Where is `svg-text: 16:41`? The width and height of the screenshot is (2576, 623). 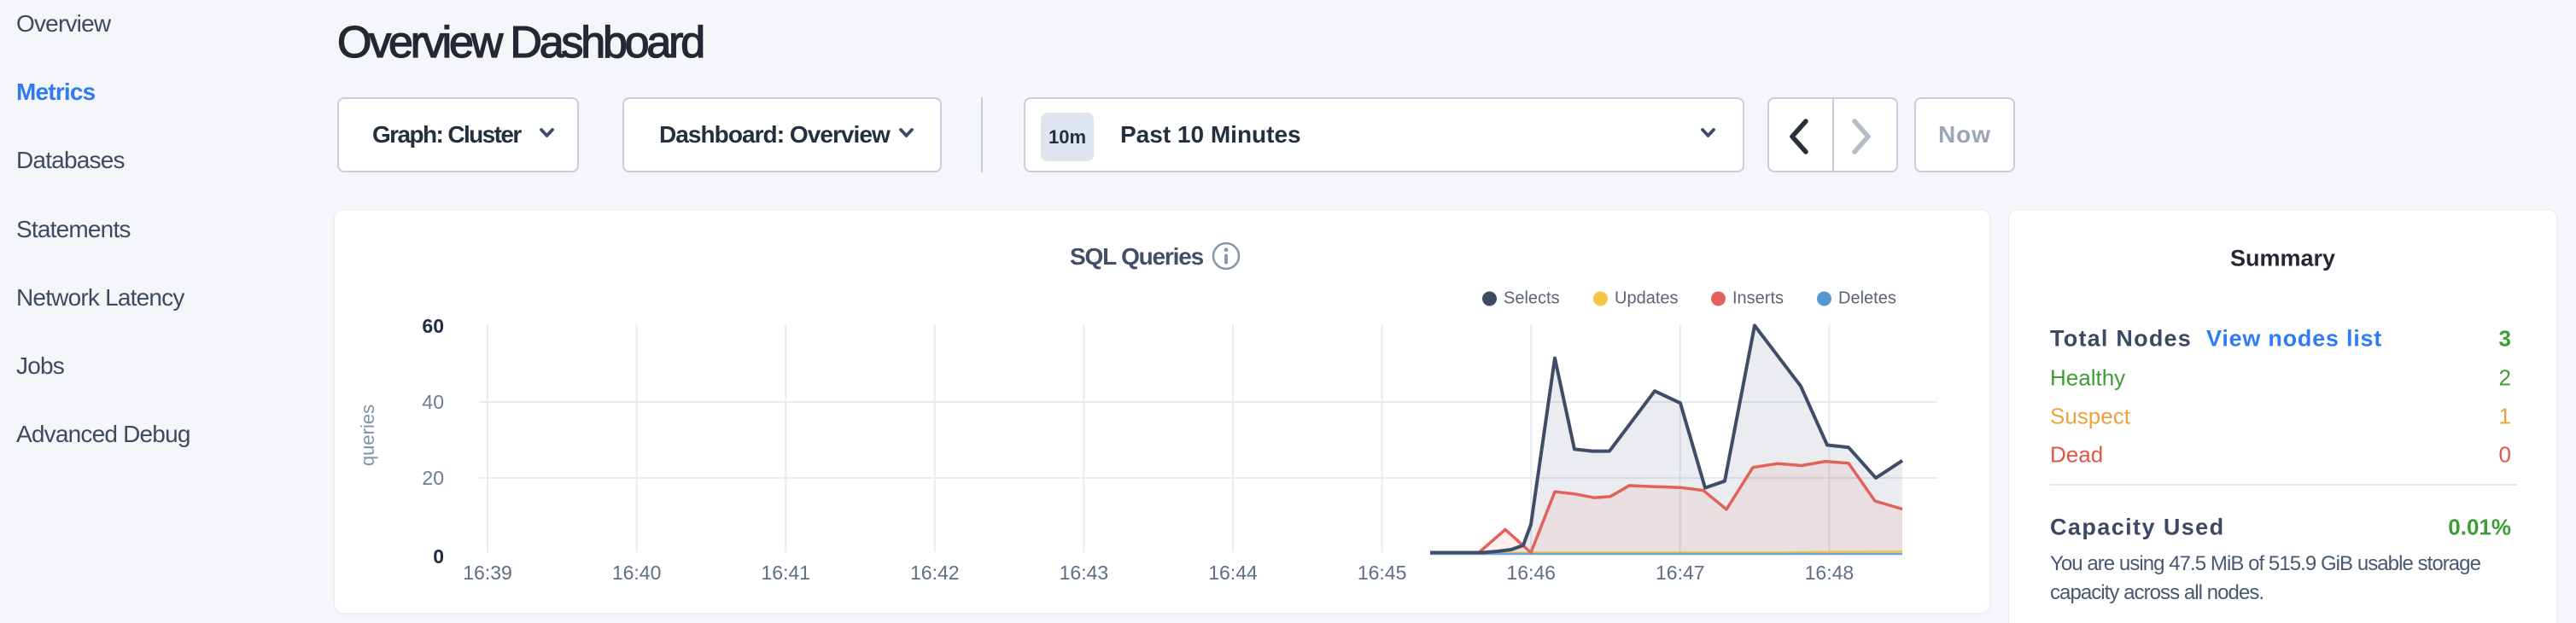
svg-text: 16:41 is located at coordinates (785, 573).